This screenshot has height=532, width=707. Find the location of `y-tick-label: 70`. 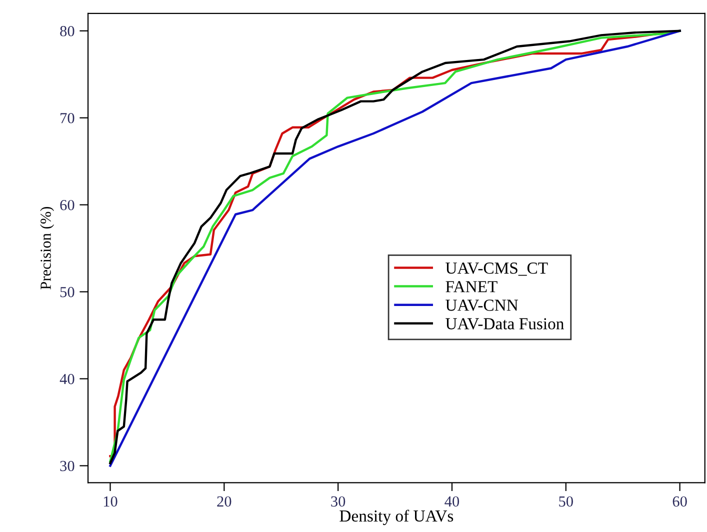

y-tick-label: 70 is located at coordinates (67, 118).